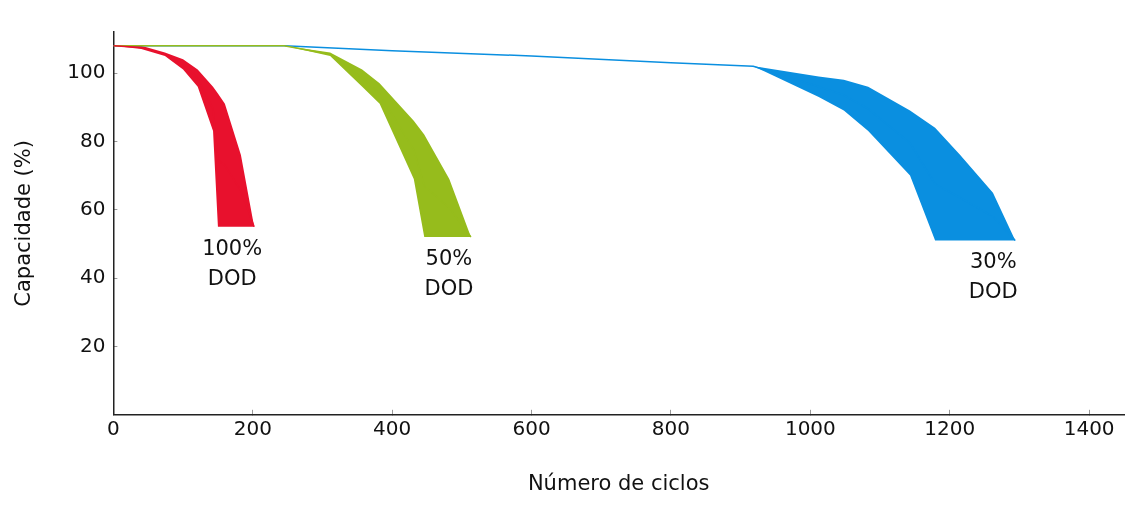 The height and width of the screenshot is (509, 1136). Describe the element at coordinates (1089, 428) in the screenshot. I see `x-tick-label: 1400` at that location.